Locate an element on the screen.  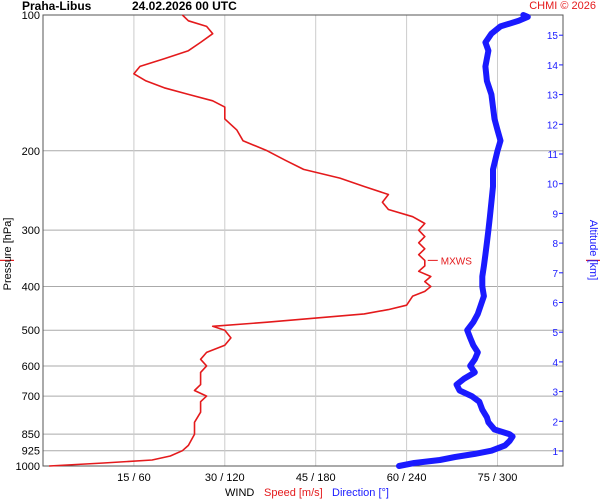
y-axis-right-title: Altitude [km] is located at coordinates (593, 250).